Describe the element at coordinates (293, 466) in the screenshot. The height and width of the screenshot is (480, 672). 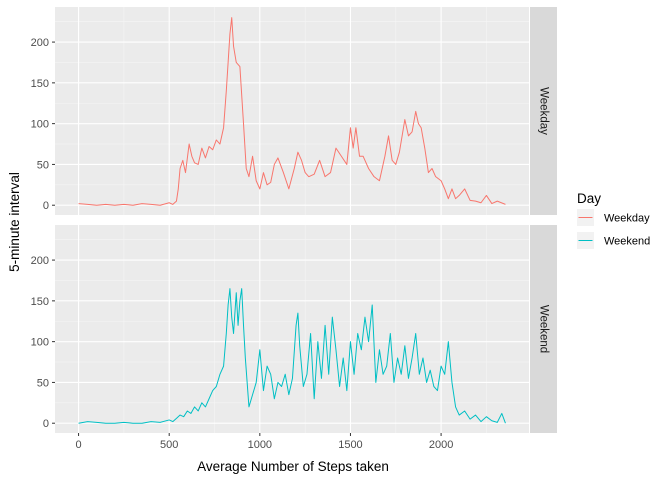
I see `x-axis-title: Average Number of Steps taken` at that location.